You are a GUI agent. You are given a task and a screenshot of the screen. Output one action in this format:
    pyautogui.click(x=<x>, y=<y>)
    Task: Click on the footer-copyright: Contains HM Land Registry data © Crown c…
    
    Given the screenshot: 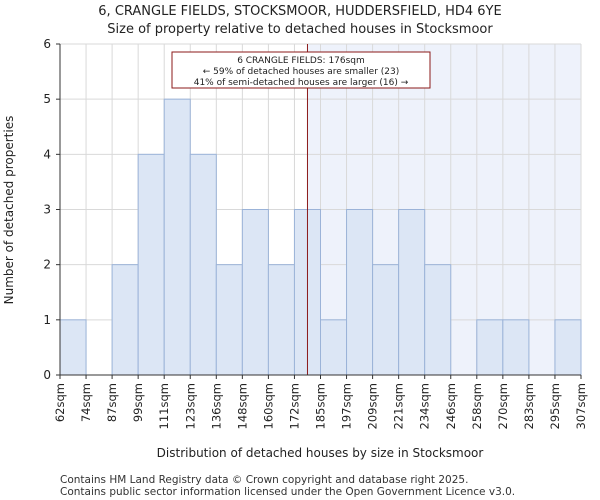 What is the action you would take?
    pyautogui.click(x=264, y=480)
    